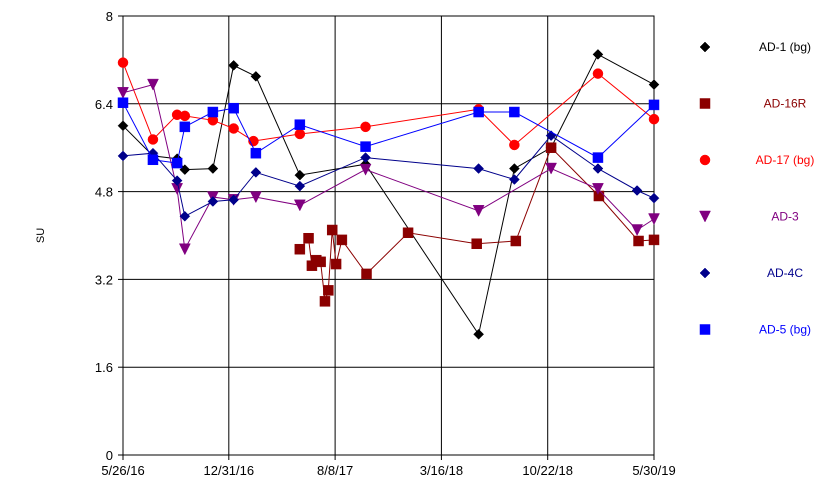  I want to click on y-tick-label: 1.6, so click(104, 367).